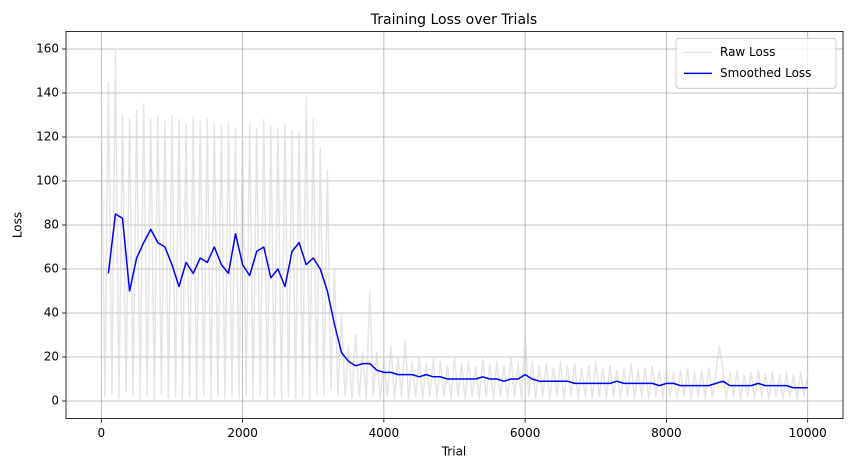 The height and width of the screenshot is (470, 850). What do you see at coordinates (47, 49) in the screenshot?
I see `y-tick-label: 160` at bounding box center [47, 49].